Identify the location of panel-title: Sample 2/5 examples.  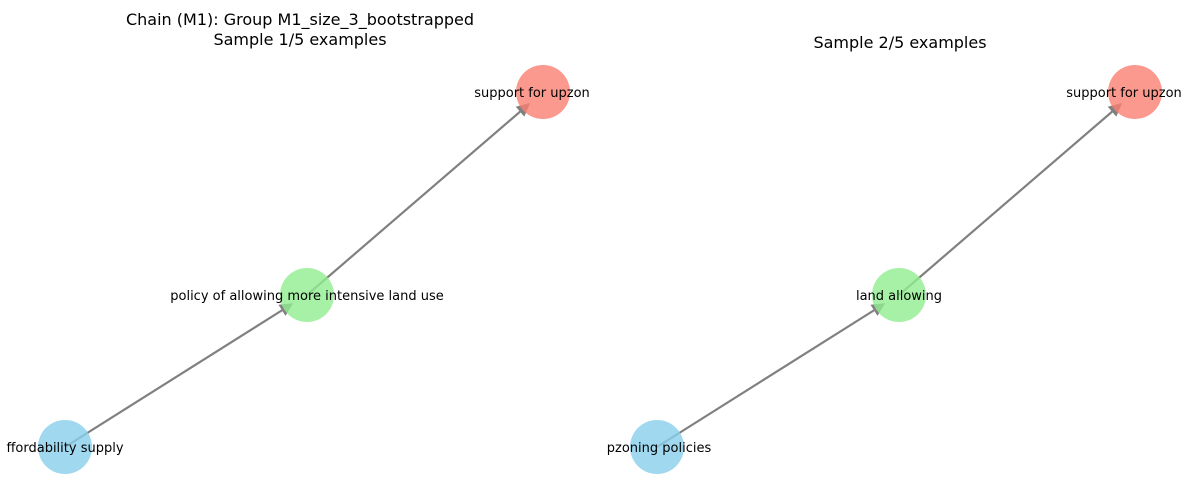
(900, 43).